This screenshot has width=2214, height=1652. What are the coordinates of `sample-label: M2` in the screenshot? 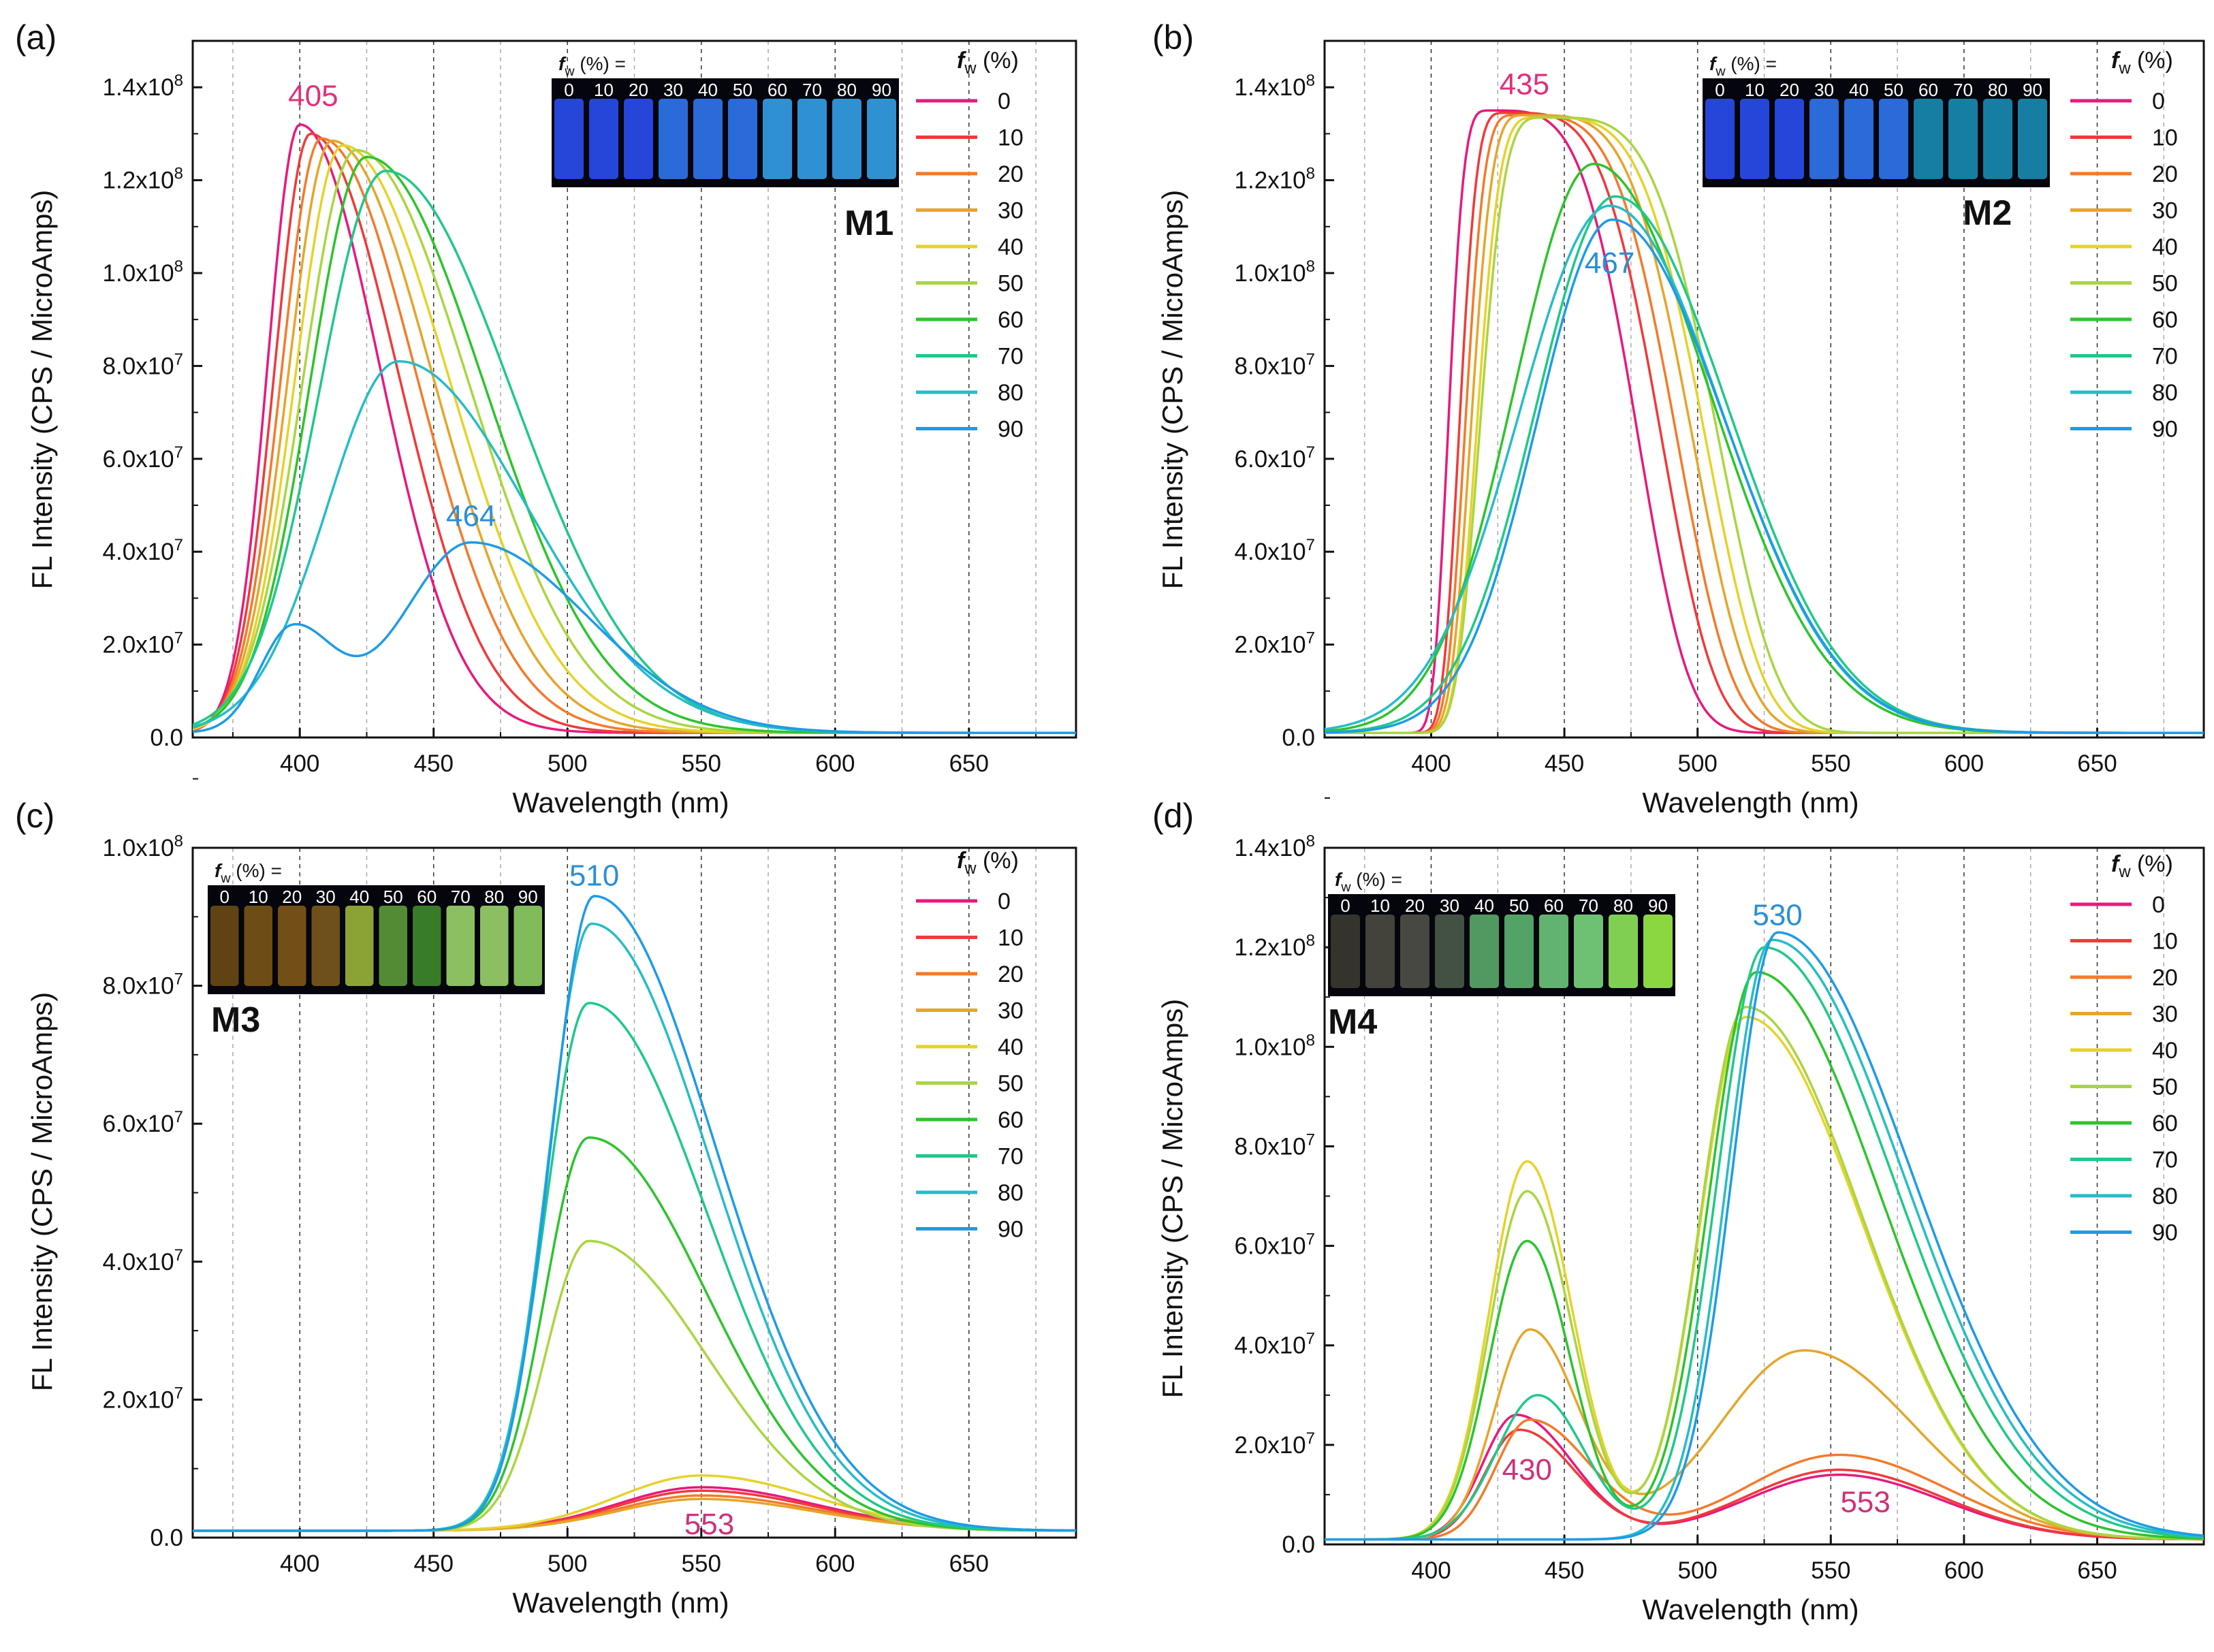 It's located at (1987, 213).